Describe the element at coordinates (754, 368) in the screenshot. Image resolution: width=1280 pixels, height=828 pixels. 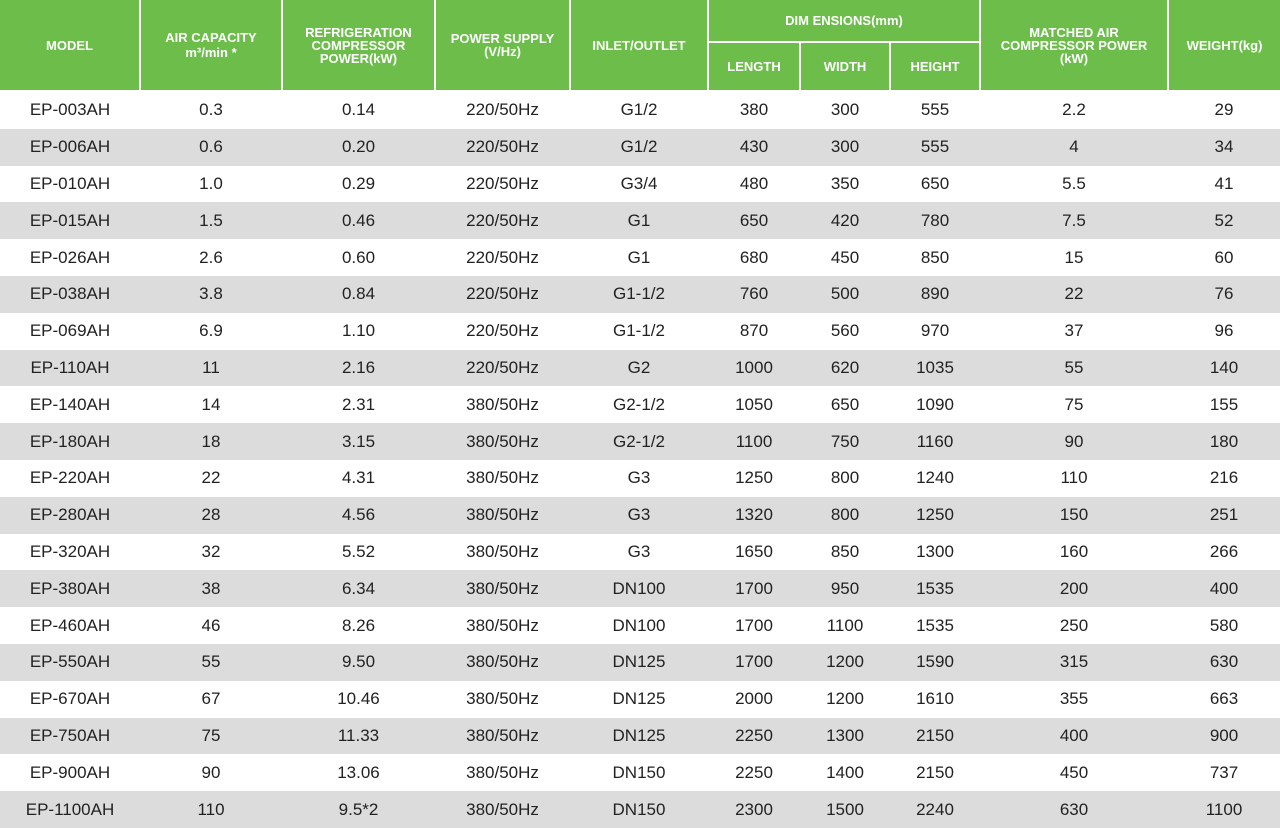
I see `table-cell: 1000` at that location.